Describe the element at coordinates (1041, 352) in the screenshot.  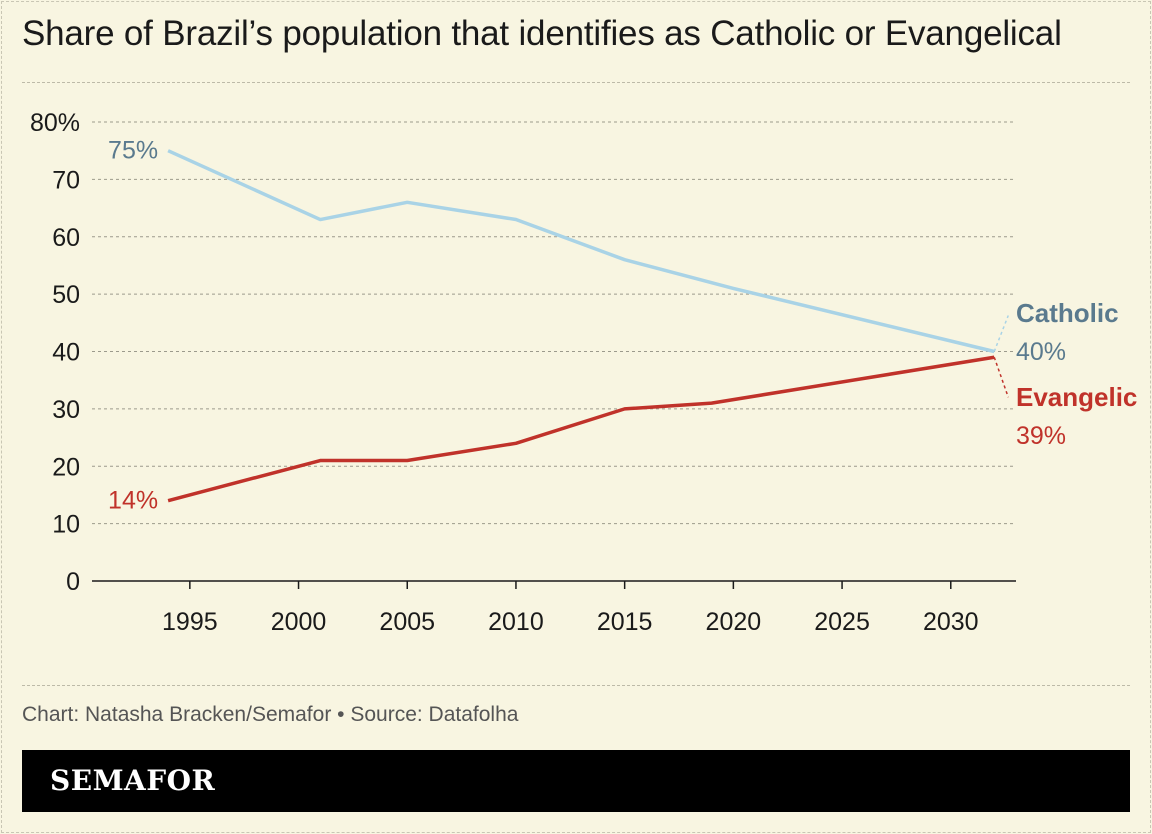
I see `catholic-end-value: 40%` at that location.